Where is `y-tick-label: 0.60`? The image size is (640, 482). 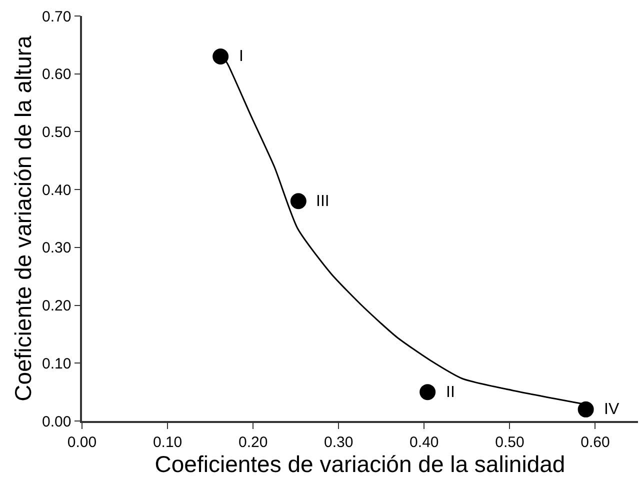 y-tick-label: 0.60 is located at coordinates (57, 75).